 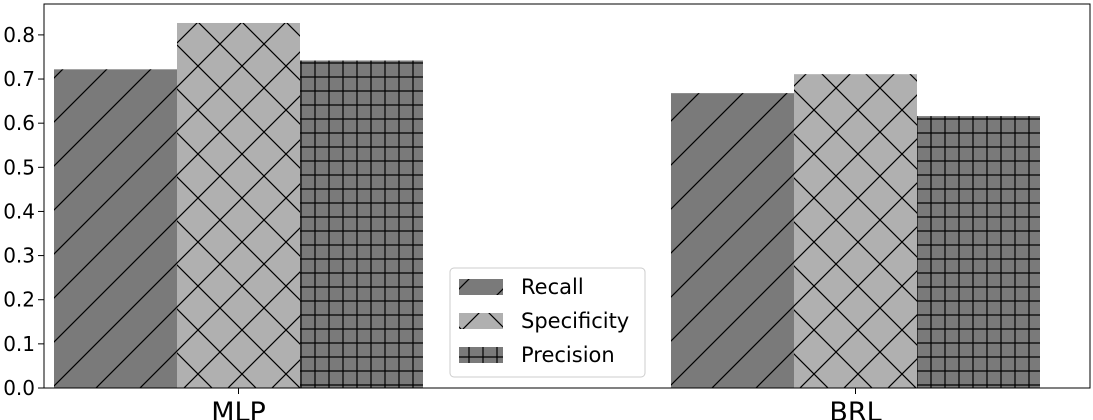 I want to click on x-tick-label: MLP, so click(x=238, y=408).